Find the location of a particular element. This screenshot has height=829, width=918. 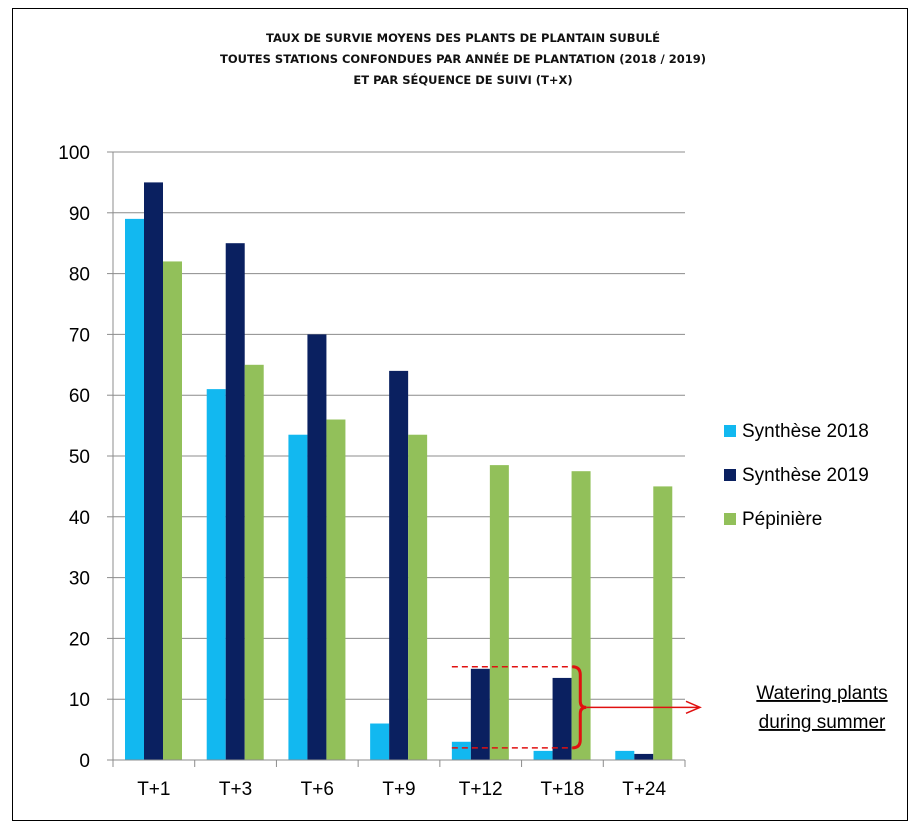

legend-label: Synthèse 2019 is located at coordinates (805, 475).